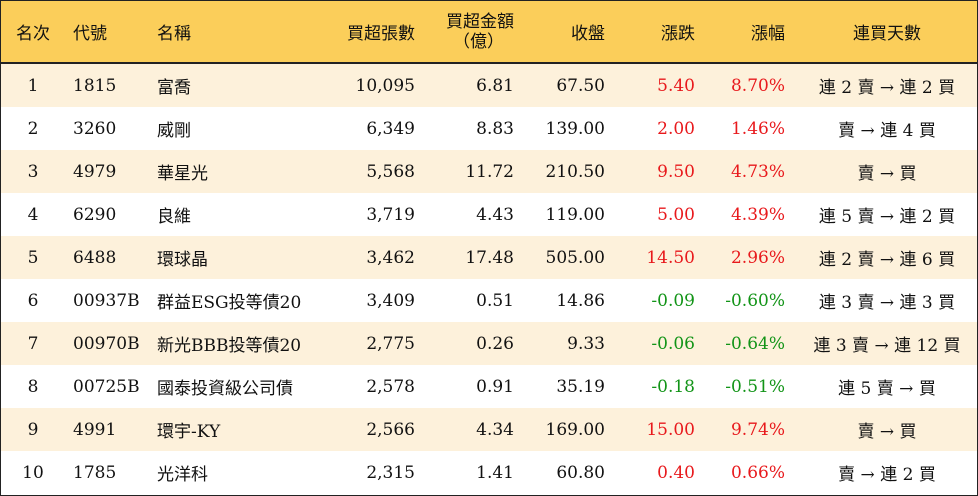 This screenshot has height=496, width=978. I want to click on header-amount: 買超金額 （億）, so click(459, 31).